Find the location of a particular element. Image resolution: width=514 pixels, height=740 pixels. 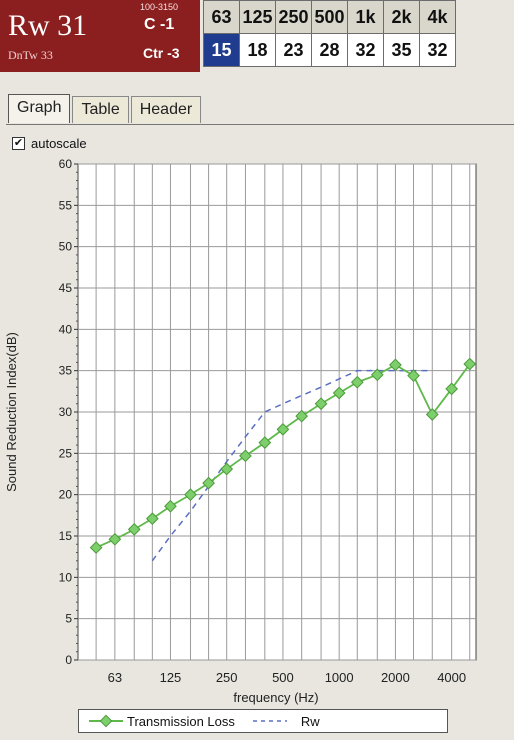

band-header-row: 63 125 250 500 1k 2k 4k is located at coordinates (329, 17).